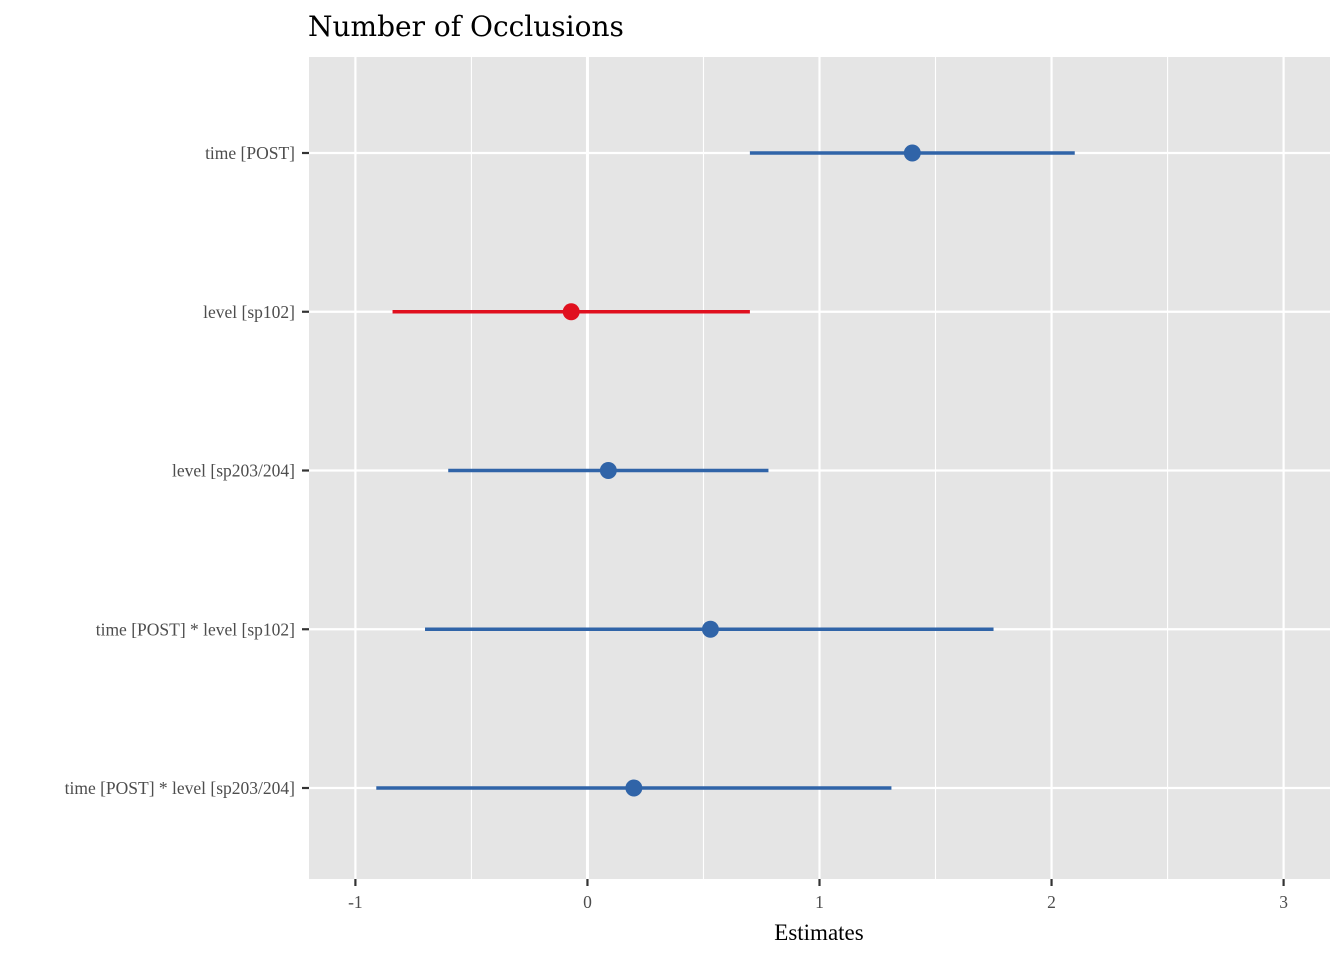 The image size is (1344, 960). Describe the element at coordinates (355, 902) in the screenshot. I see `x-tick-label: -1` at that location.